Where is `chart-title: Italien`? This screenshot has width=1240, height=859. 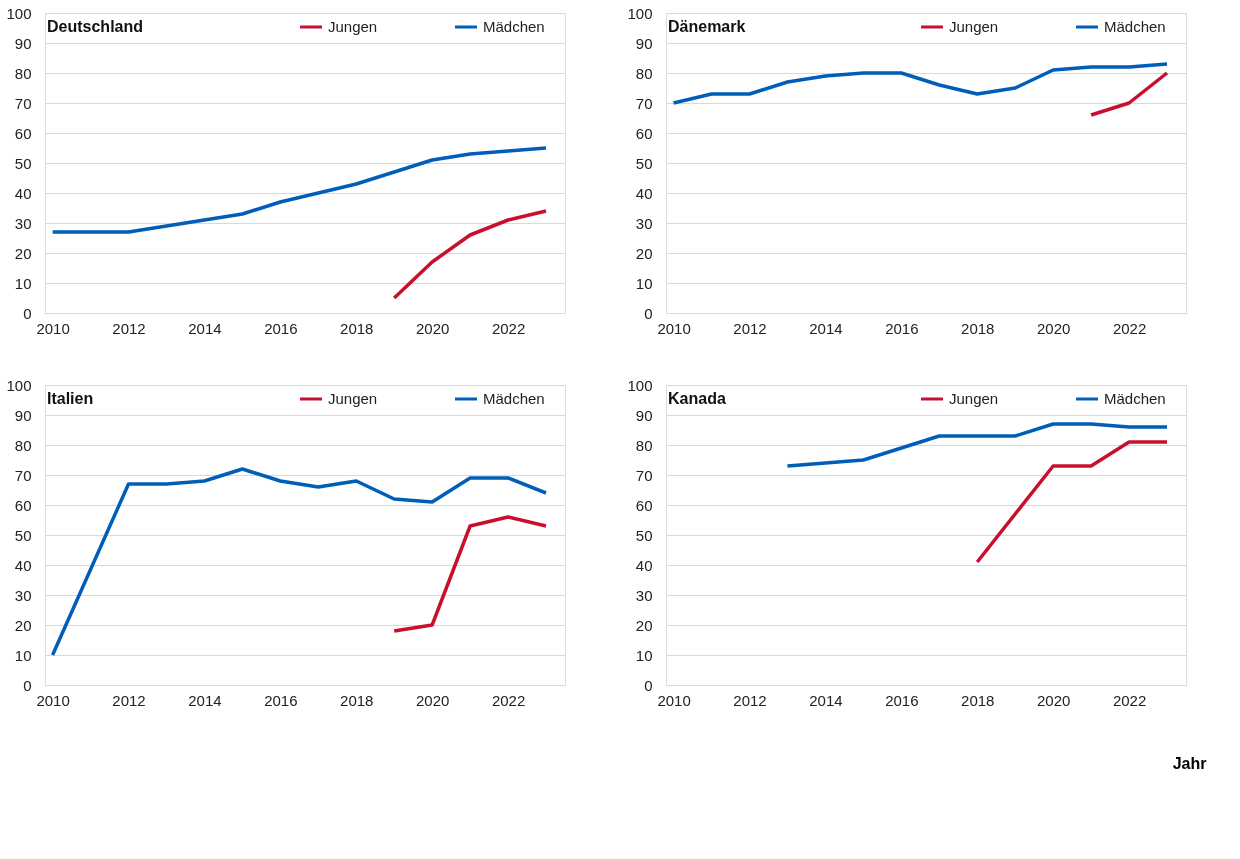 chart-title: Italien is located at coordinates (70, 398).